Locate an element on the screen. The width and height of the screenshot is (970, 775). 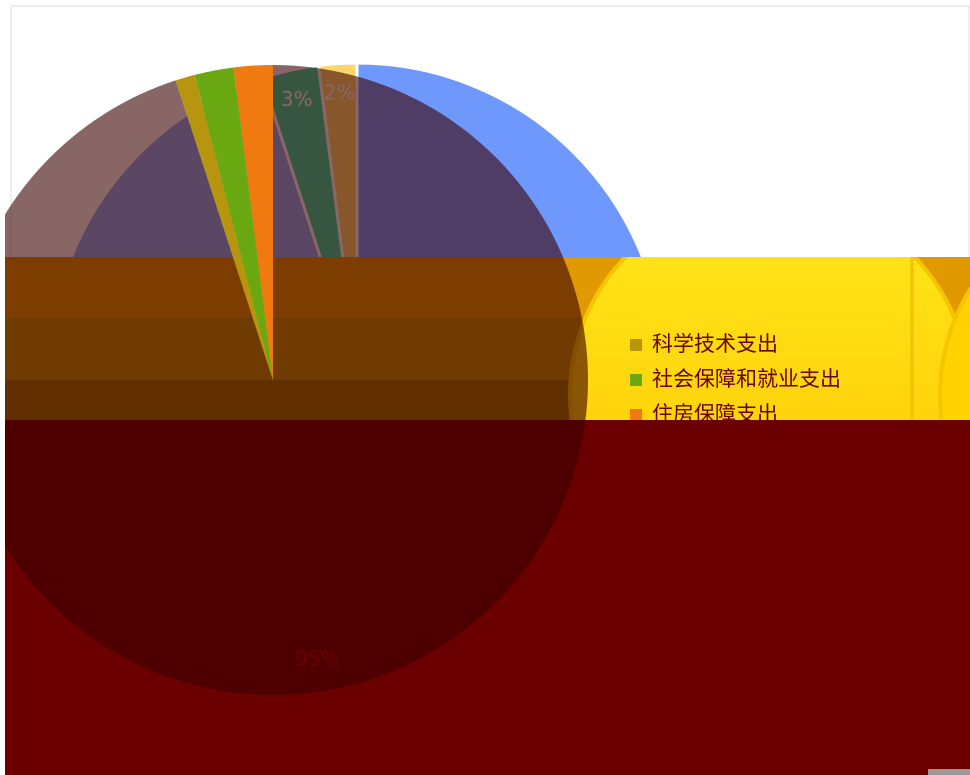
slice-label: 95% is located at coordinates (317, 659).